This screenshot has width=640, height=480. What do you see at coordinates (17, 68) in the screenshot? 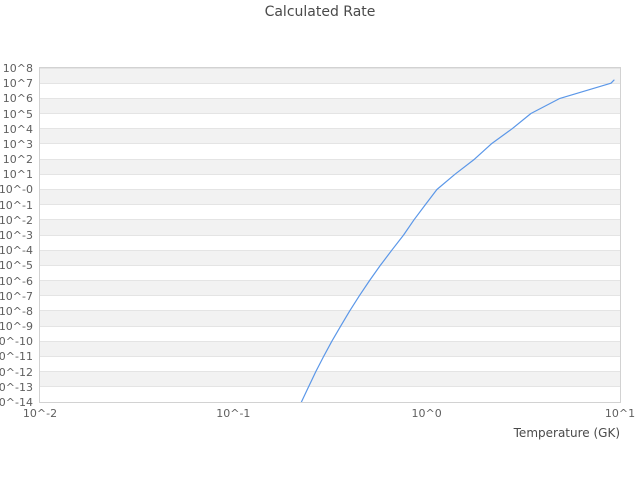
I see `y-tick-label: 10^8` at bounding box center [17, 68].